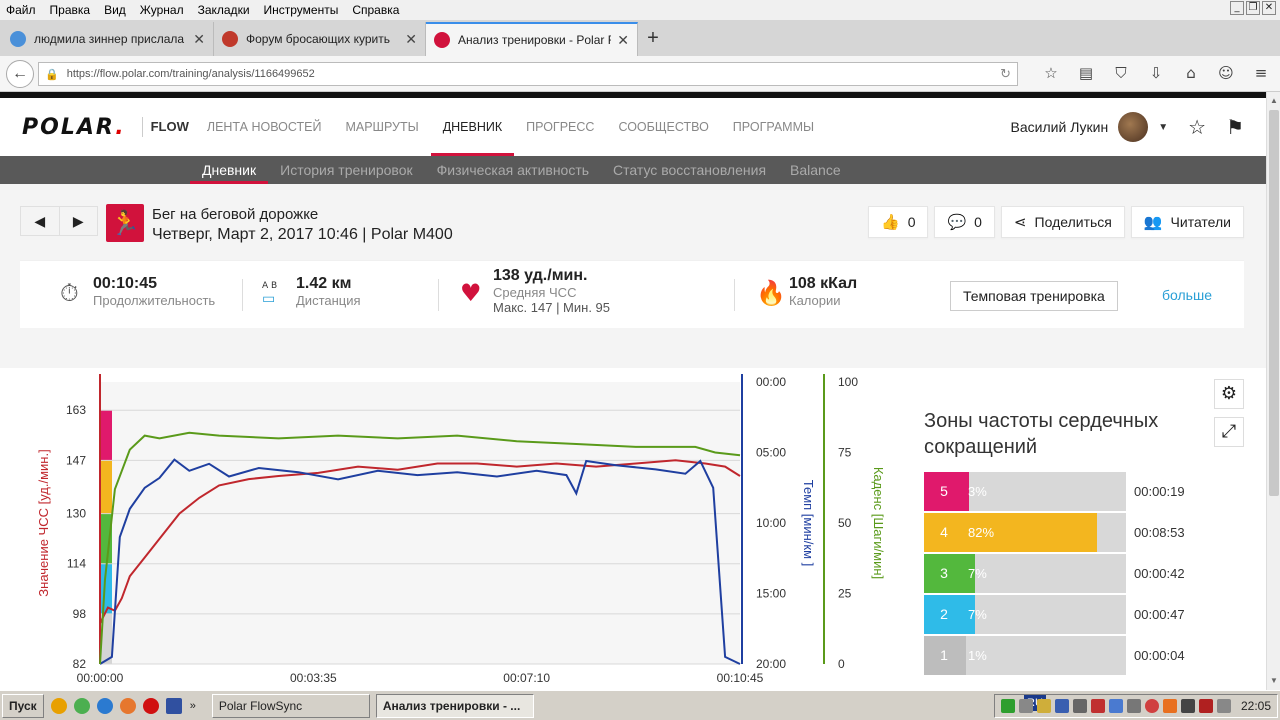 The height and width of the screenshot is (720, 1280). What do you see at coordinates (104, 705) in the screenshot?
I see `browser-icon` at bounding box center [104, 705].